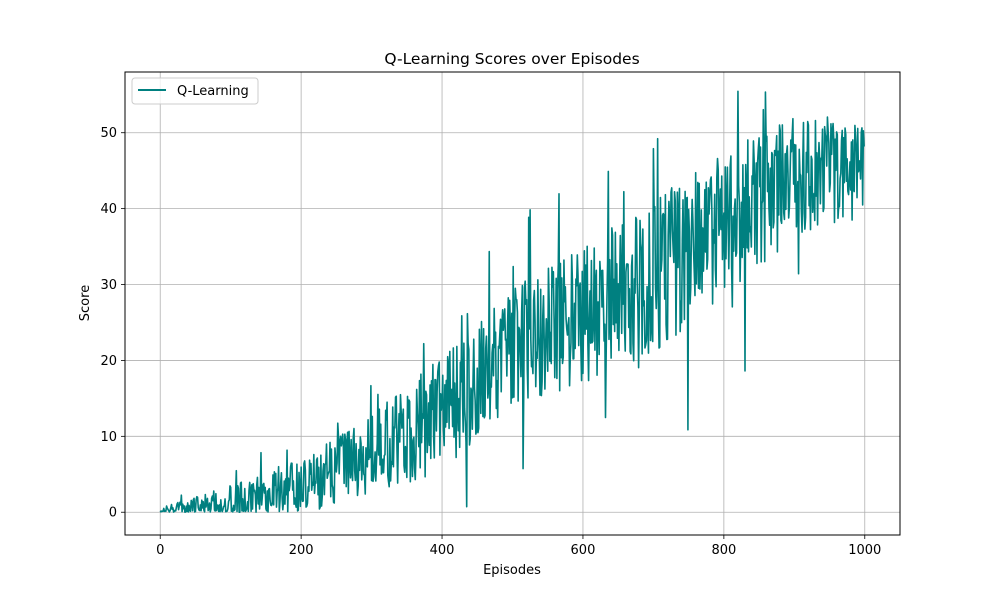 The width and height of the screenshot is (1000, 600). Describe the element at coordinates (85, 303) in the screenshot. I see `y-axis-label: Score` at that location.